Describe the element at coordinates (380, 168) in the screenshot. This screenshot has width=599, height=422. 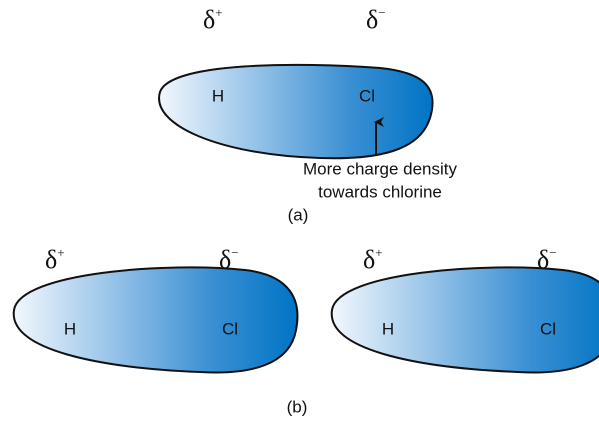
I see `annotation: More charge density` at that location.